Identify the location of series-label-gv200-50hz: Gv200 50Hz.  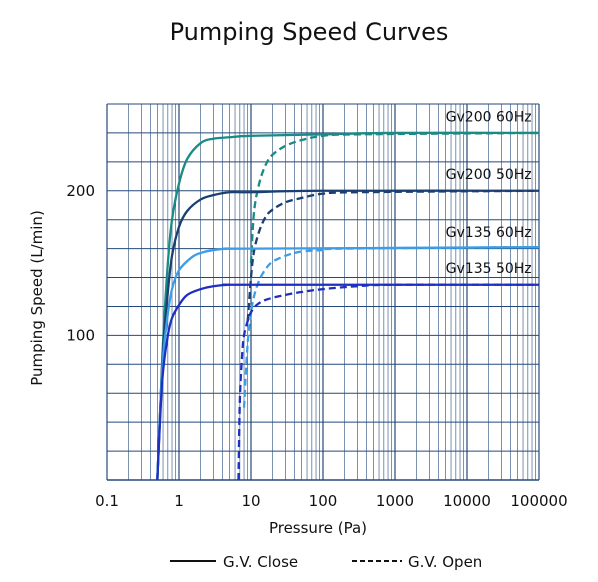
(489, 175).